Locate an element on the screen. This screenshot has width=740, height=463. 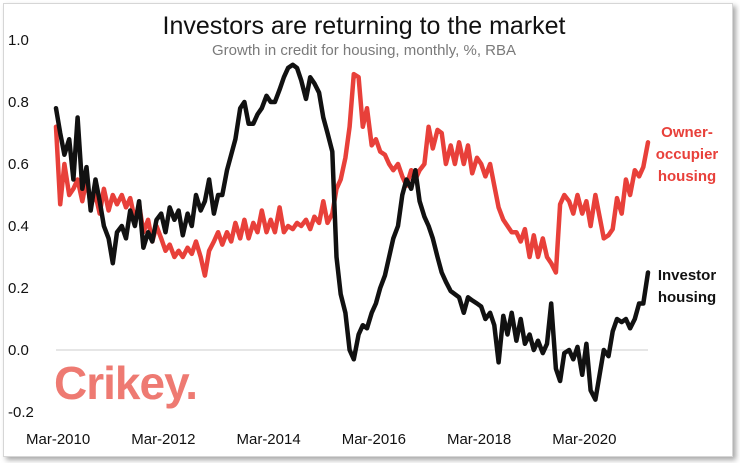
x-tick-label: Mar-2010 is located at coordinates (58, 439).